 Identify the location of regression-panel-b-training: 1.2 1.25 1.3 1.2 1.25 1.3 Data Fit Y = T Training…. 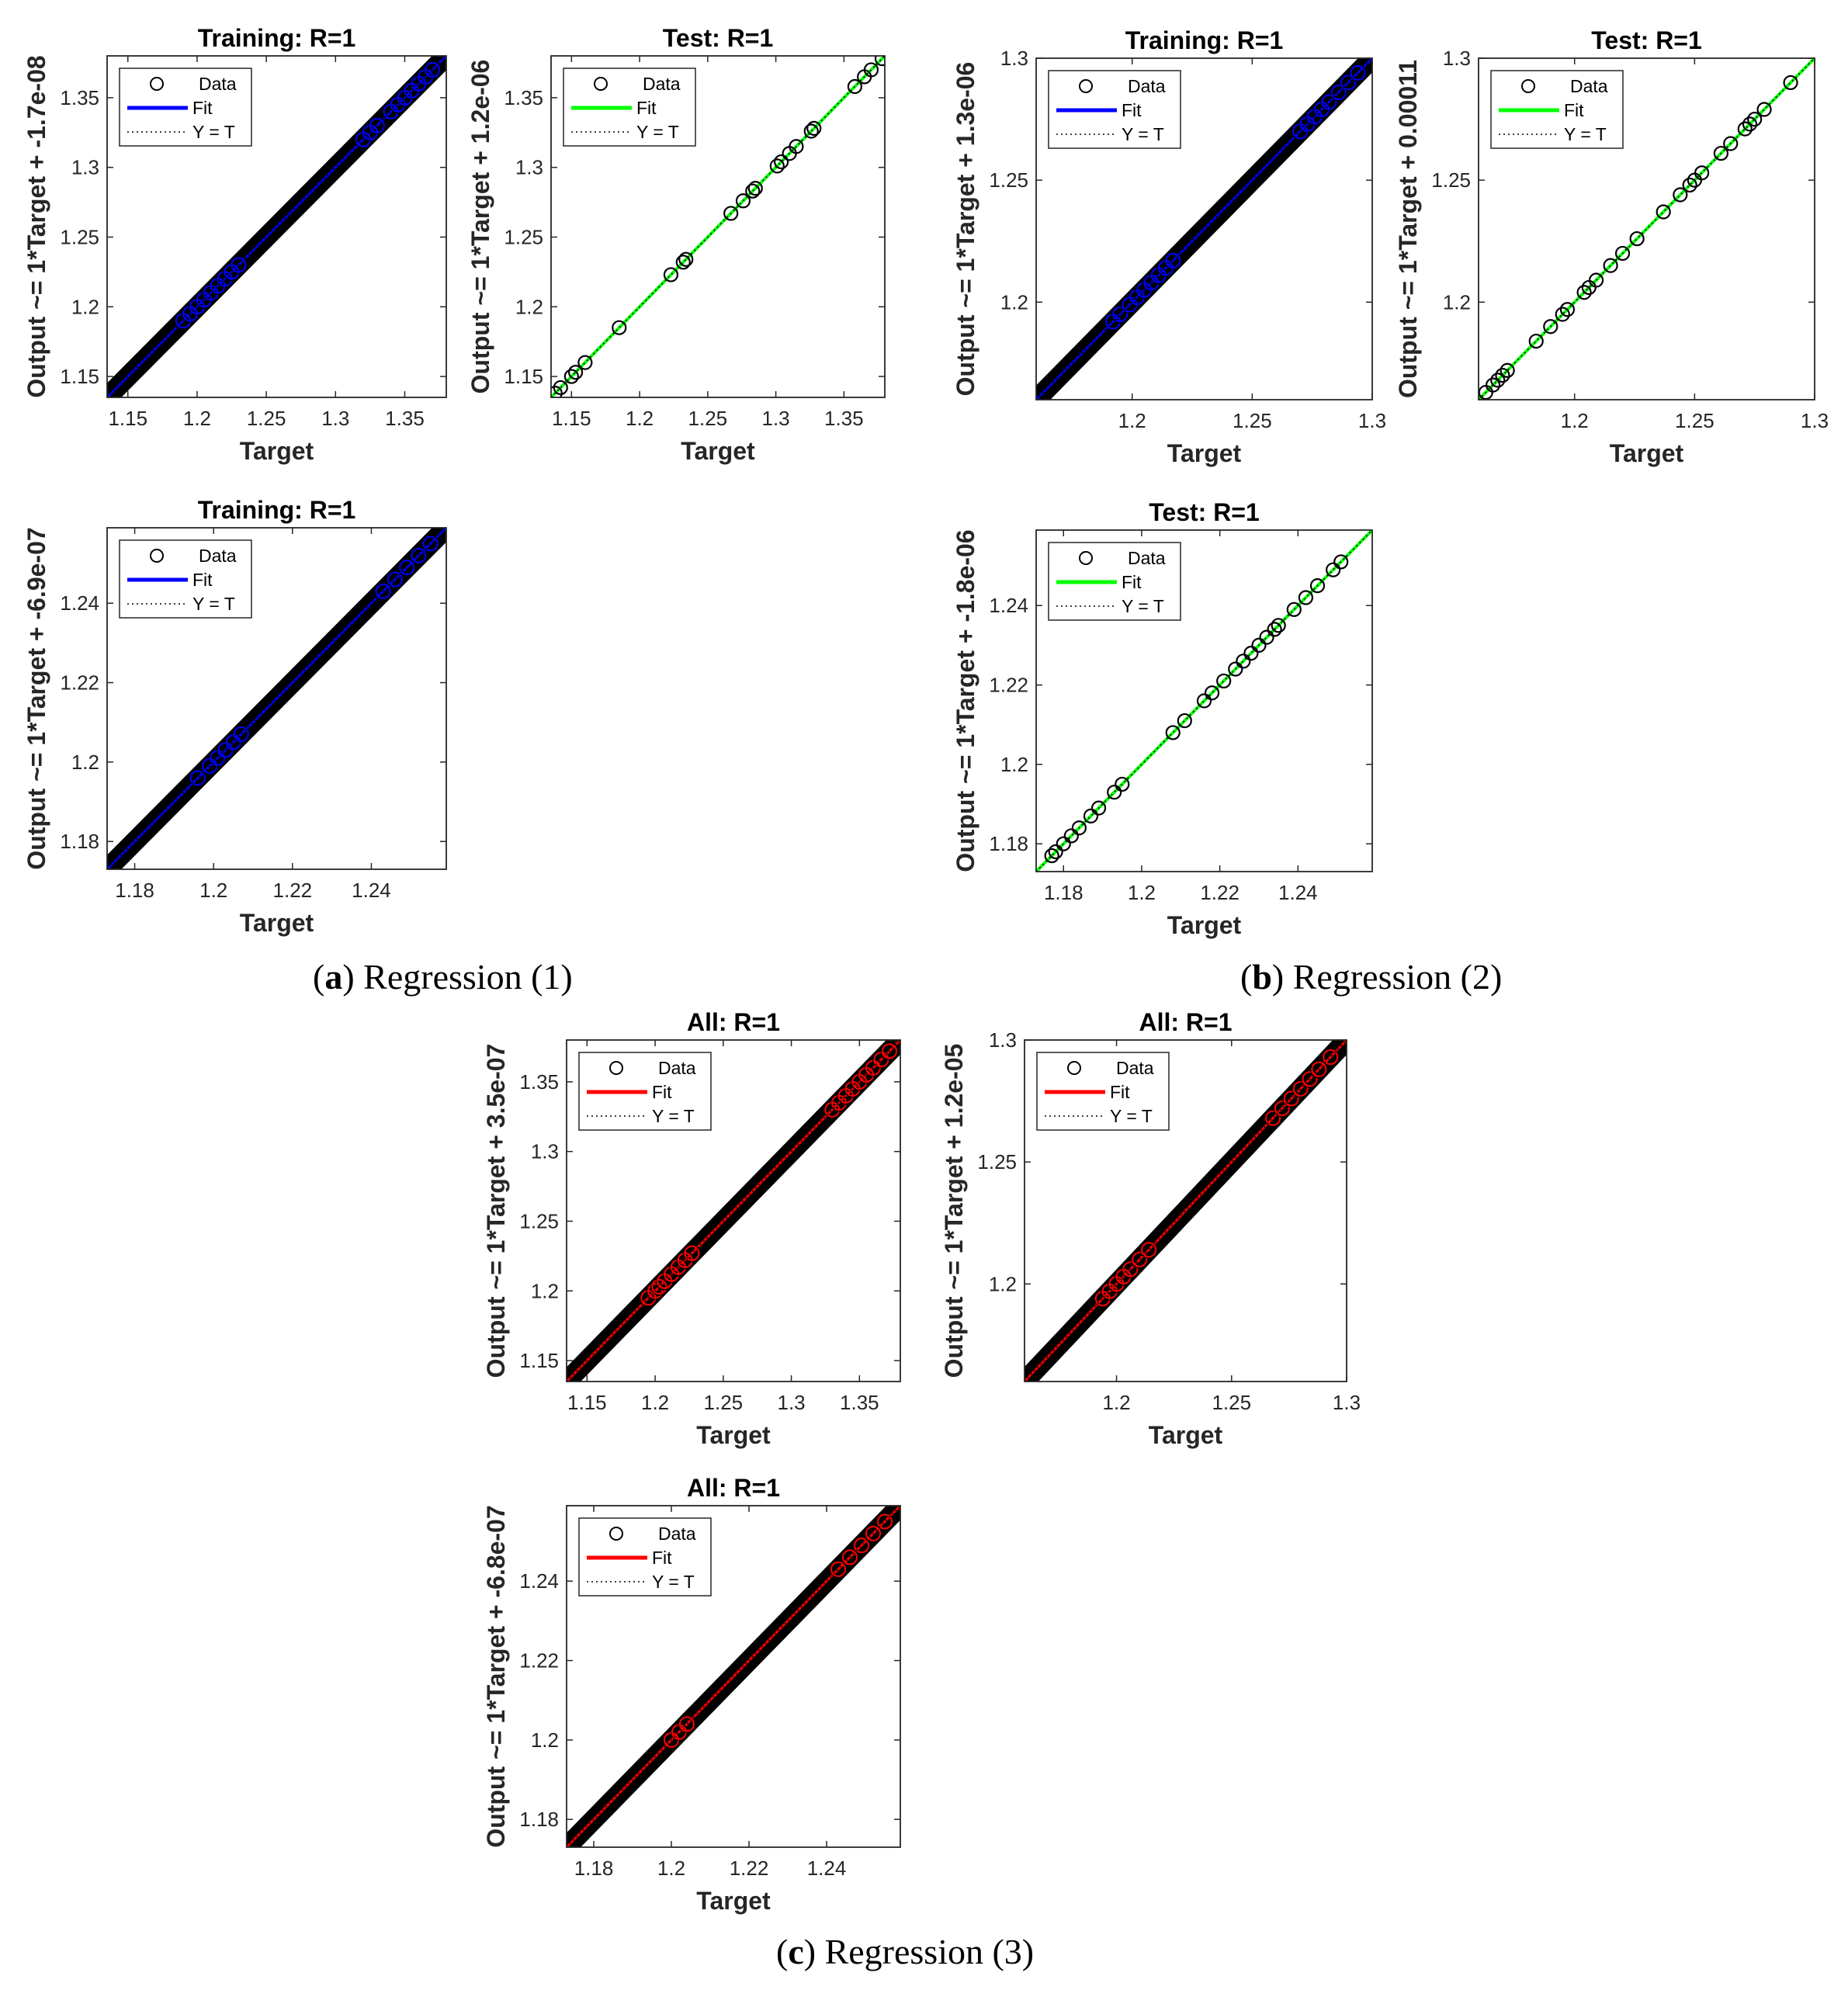
(1169, 246).